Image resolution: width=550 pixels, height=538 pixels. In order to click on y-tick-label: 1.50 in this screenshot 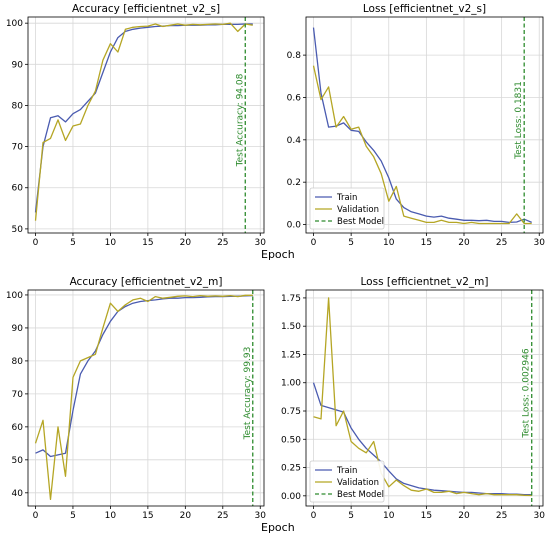, I will do `click(291, 327)`.